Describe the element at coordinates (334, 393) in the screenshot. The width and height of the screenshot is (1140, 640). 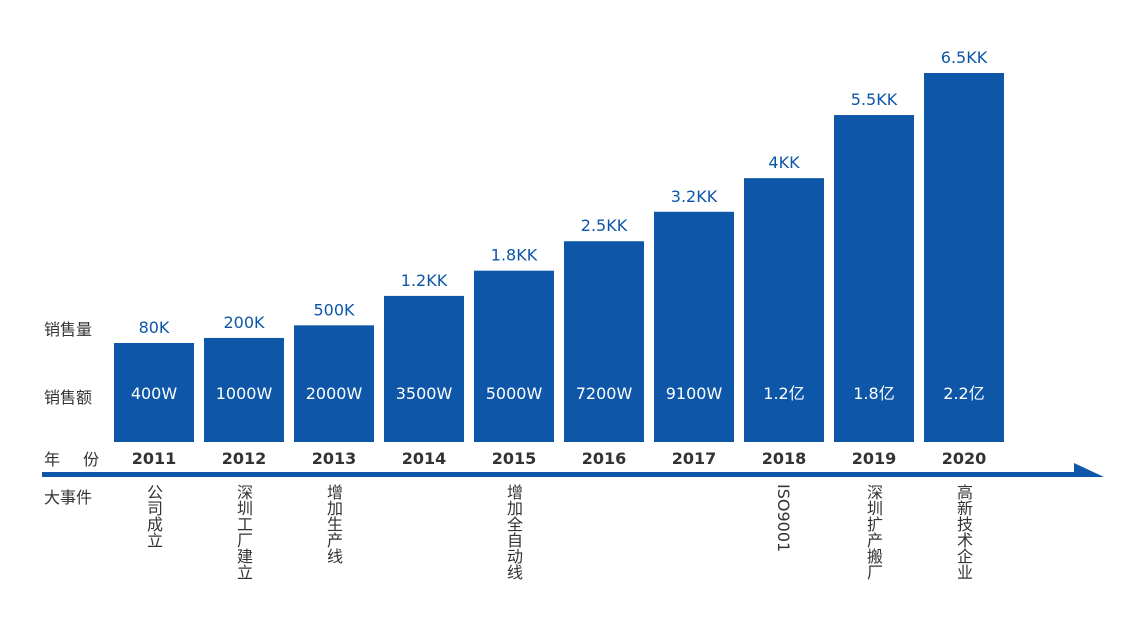
I see `amount-label-2013: 2000W` at that location.